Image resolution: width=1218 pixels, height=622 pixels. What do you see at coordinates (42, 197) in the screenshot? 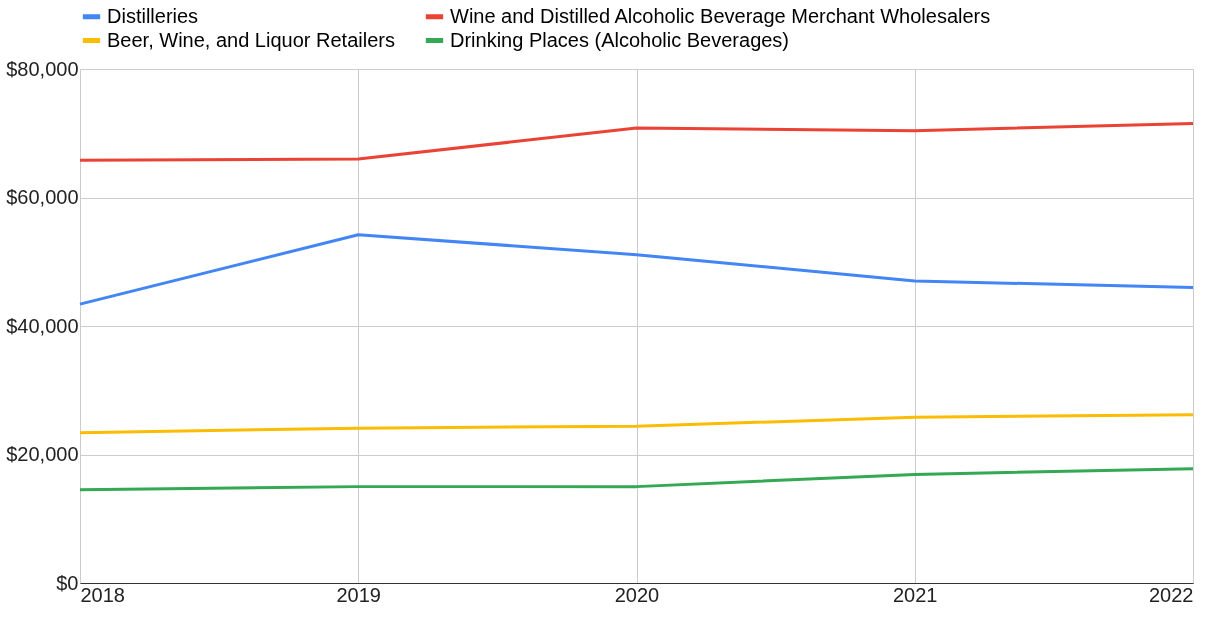
I see `y-tick-label: $60,000` at bounding box center [42, 197].